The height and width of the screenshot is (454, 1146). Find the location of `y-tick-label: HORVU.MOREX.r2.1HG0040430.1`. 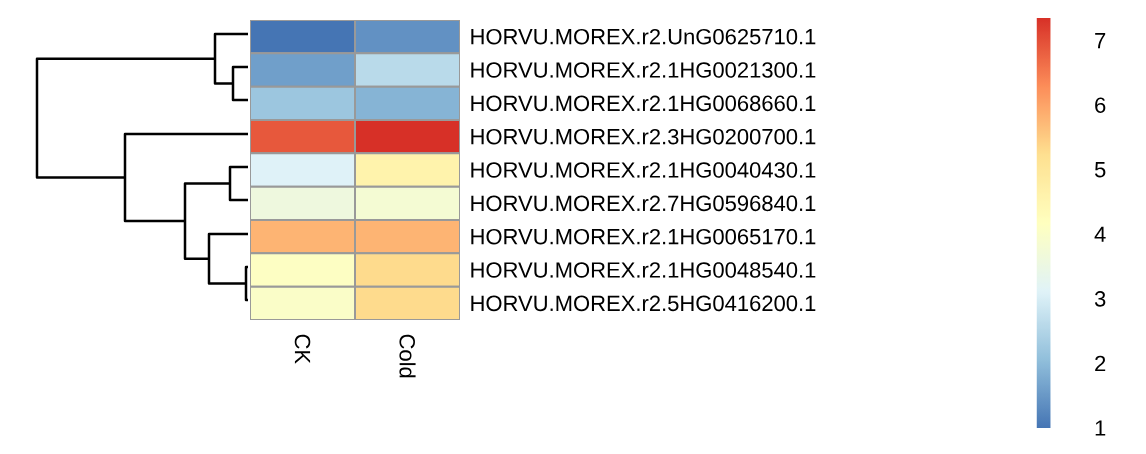

y-tick-label: HORVU.MOREX.r2.1HG0040430.1 is located at coordinates (643, 170).